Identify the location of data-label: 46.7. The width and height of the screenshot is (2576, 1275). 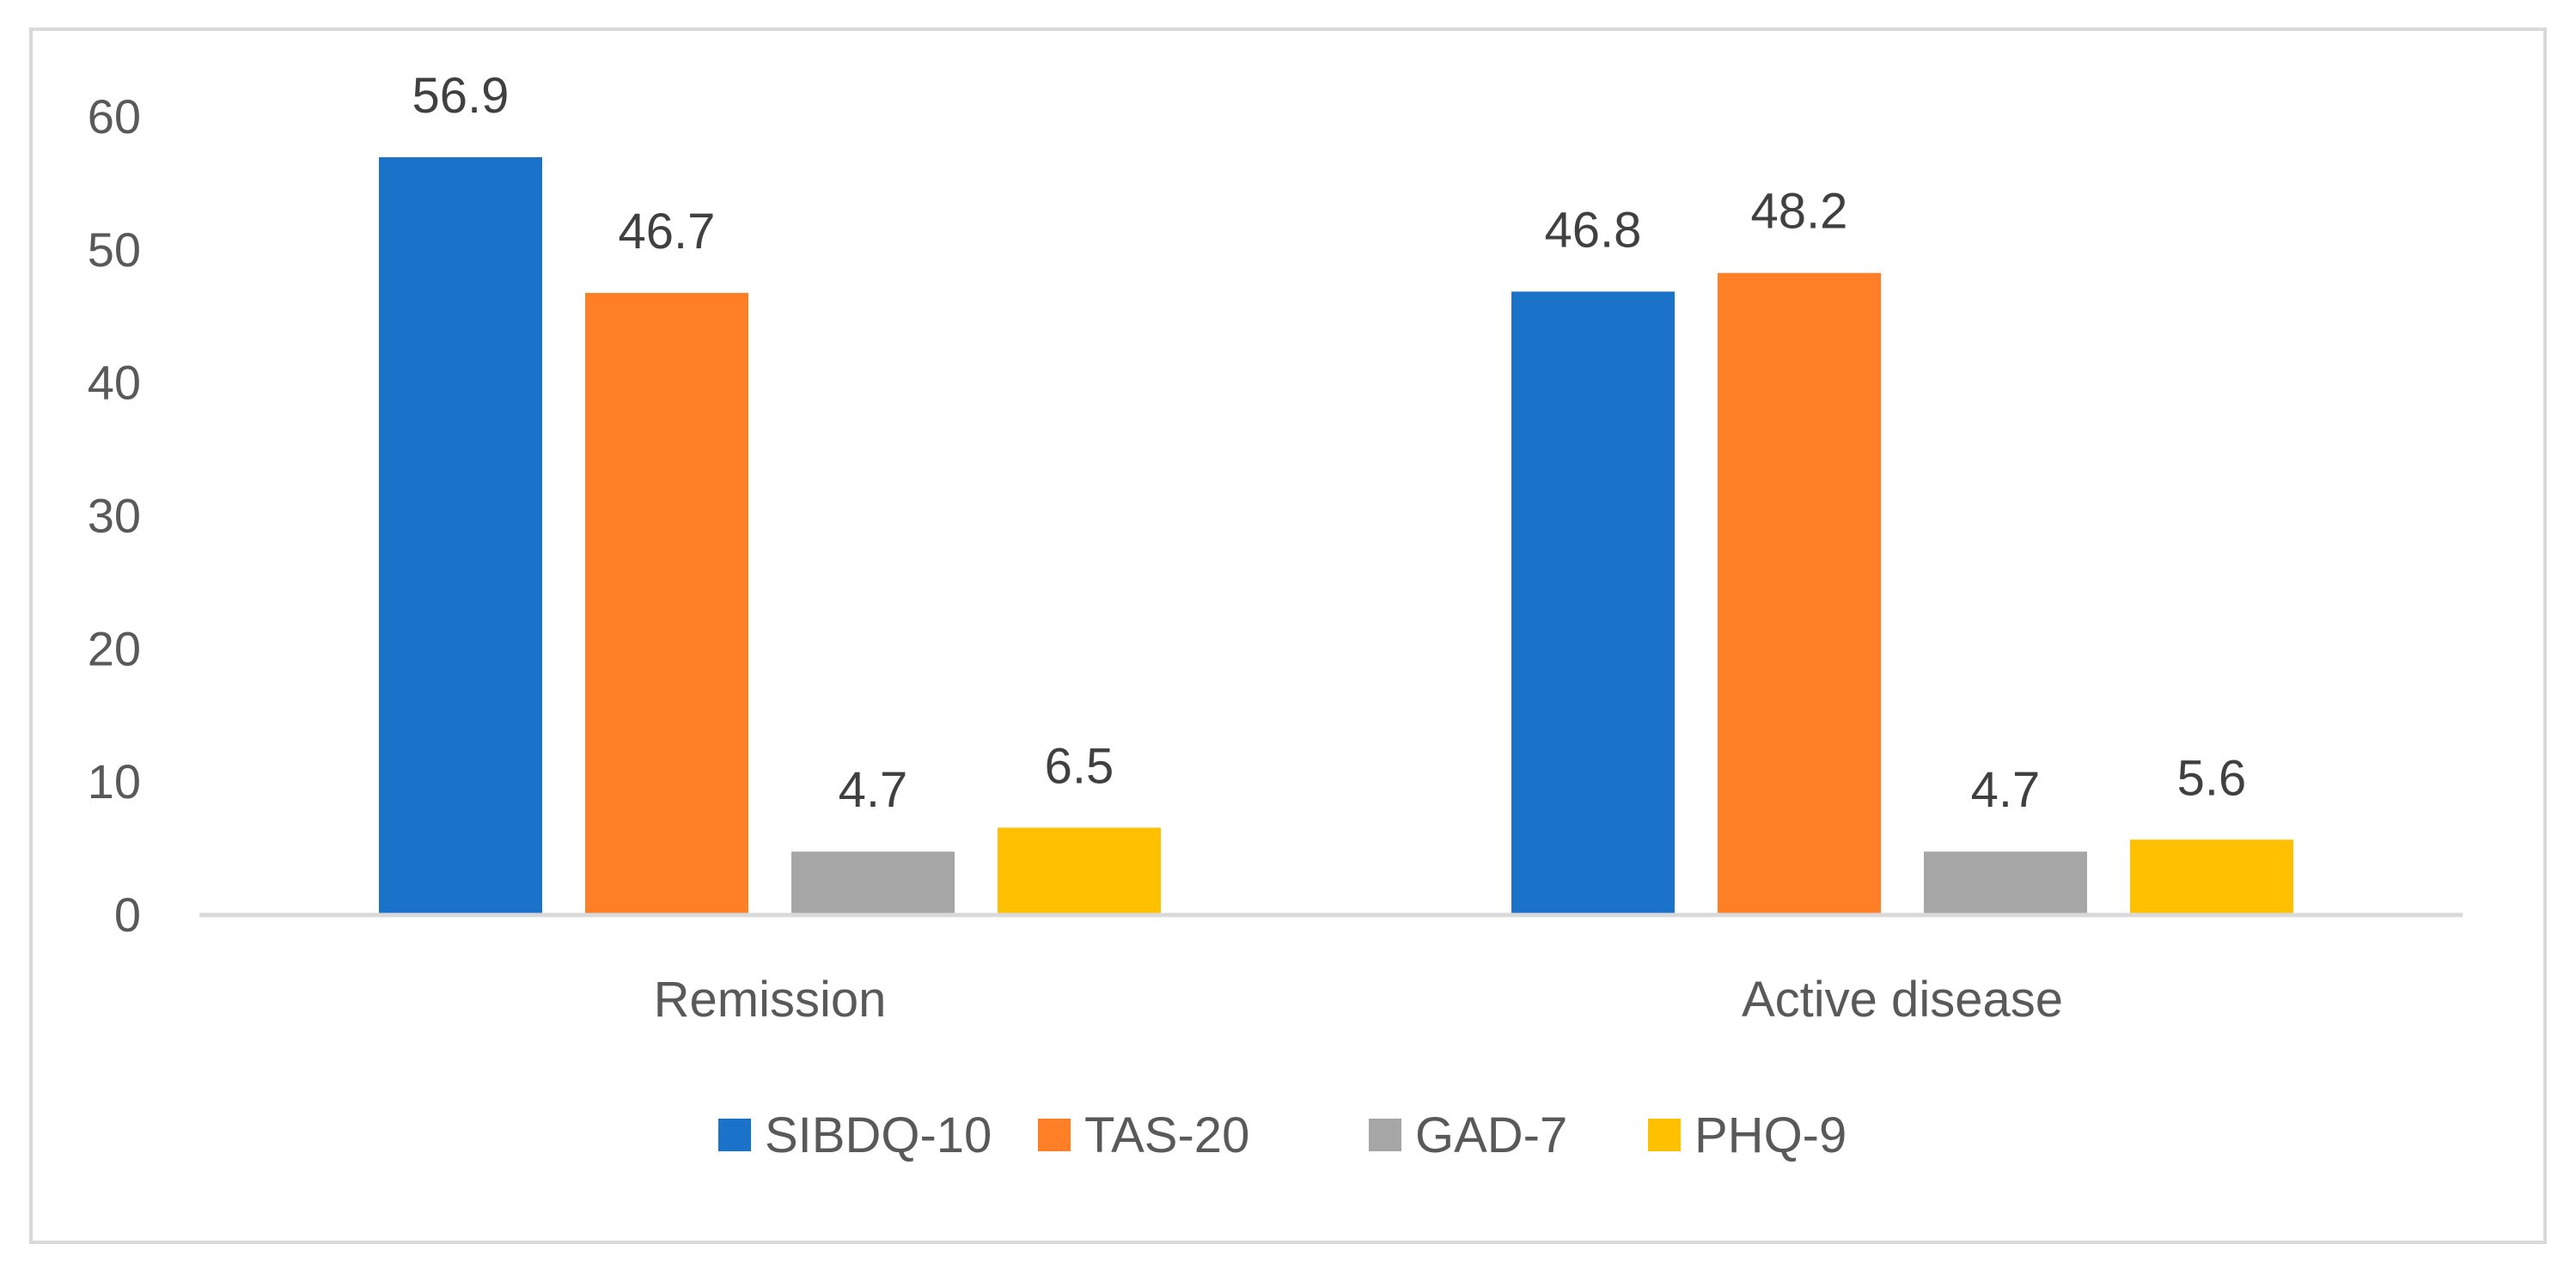
(667, 231).